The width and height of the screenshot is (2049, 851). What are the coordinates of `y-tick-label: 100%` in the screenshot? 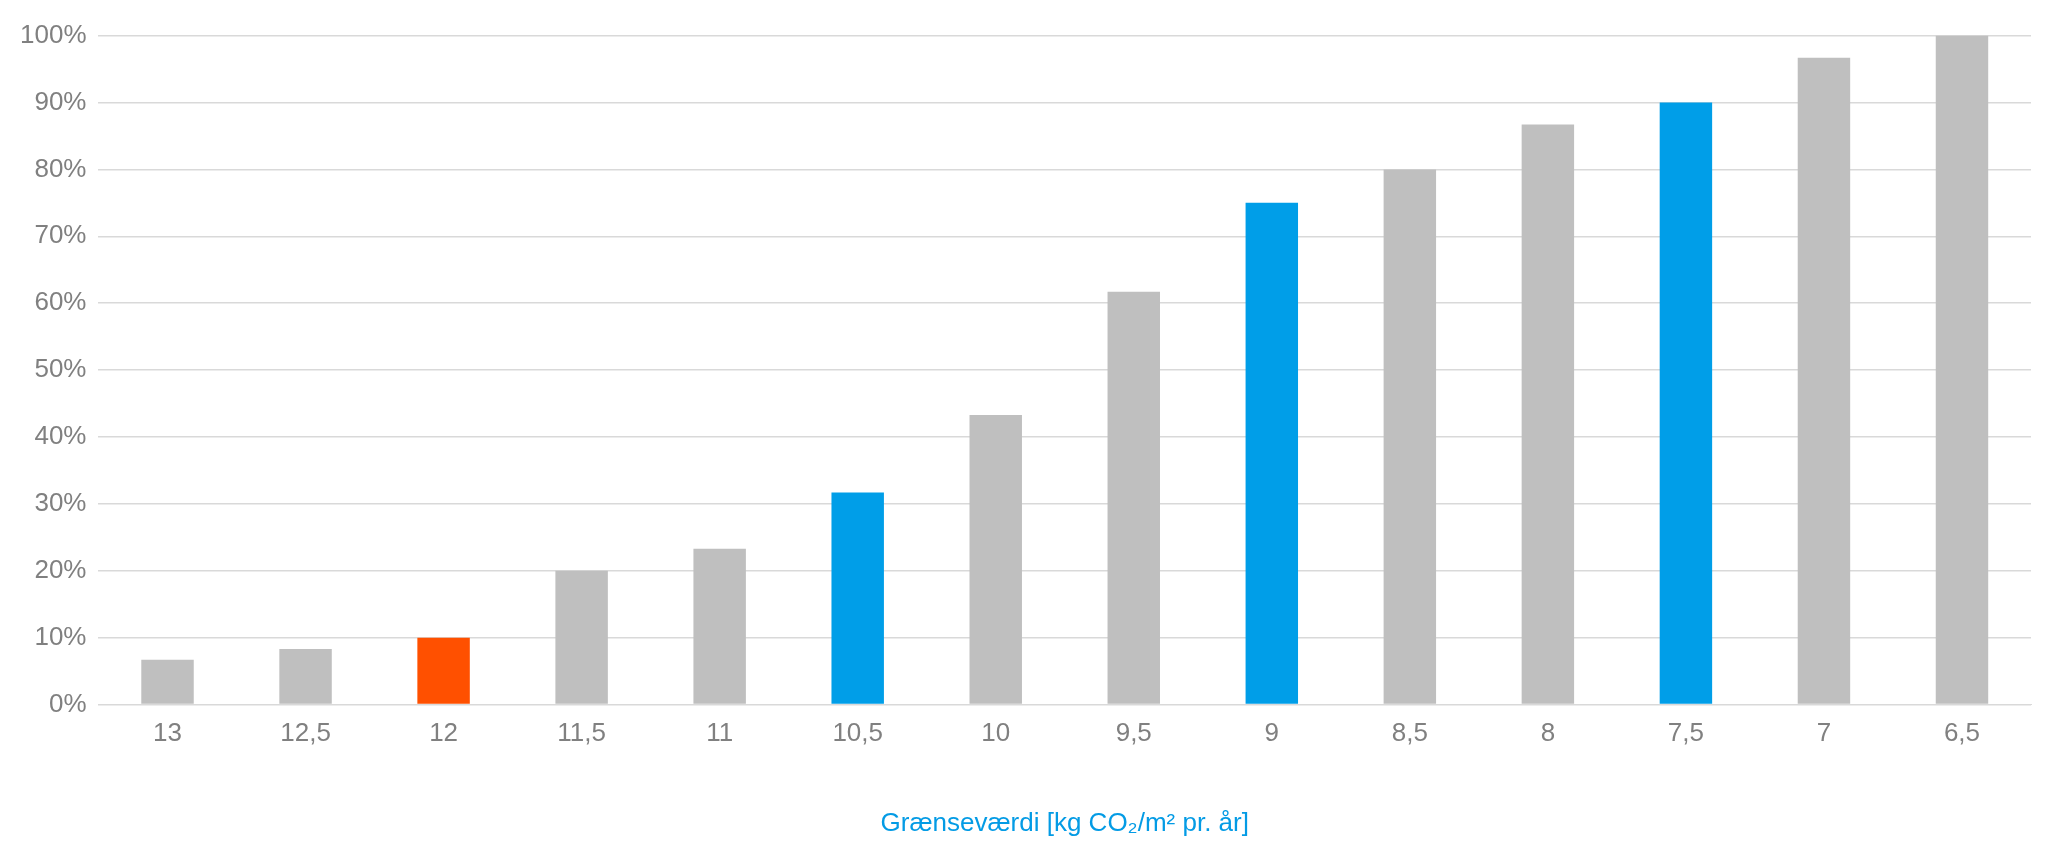 It's located at (53, 33).